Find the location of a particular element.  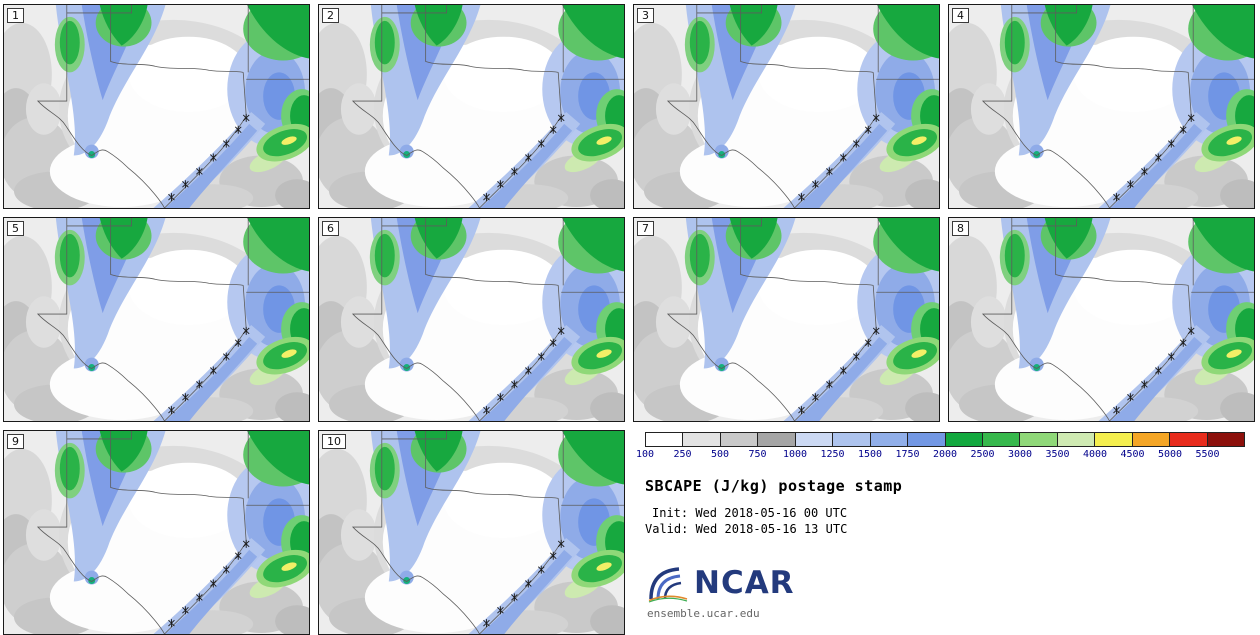

colorbar-tick-label: 5000 is located at coordinates (1170, 454).